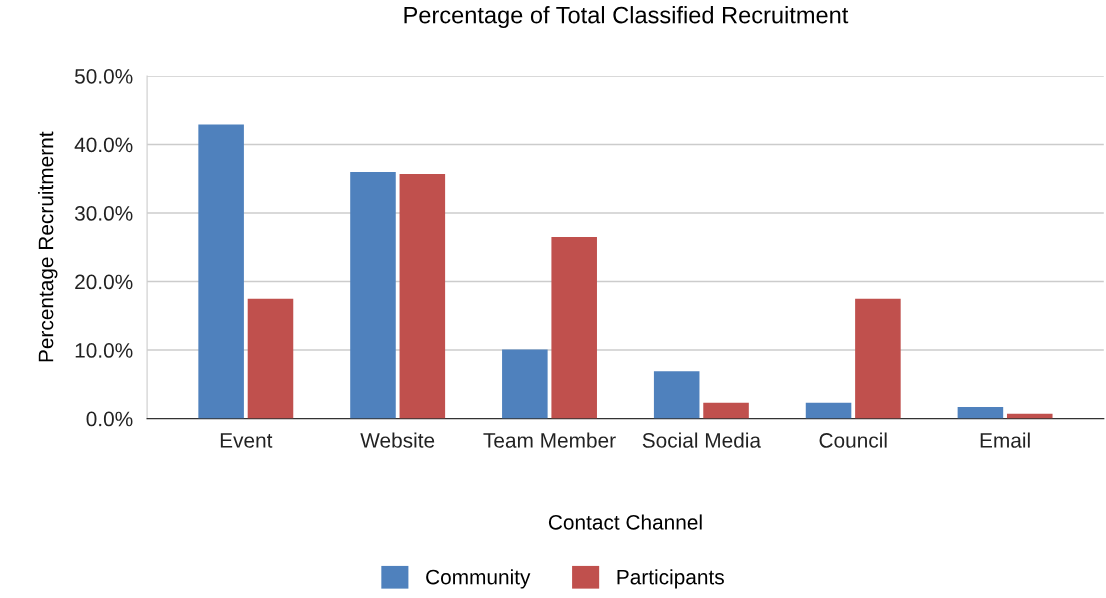 Image resolution: width=1106 pixels, height=598 pixels. Describe the element at coordinates (1005, 440) in the screenshot. I see `x-tick-label: Email` at that location.